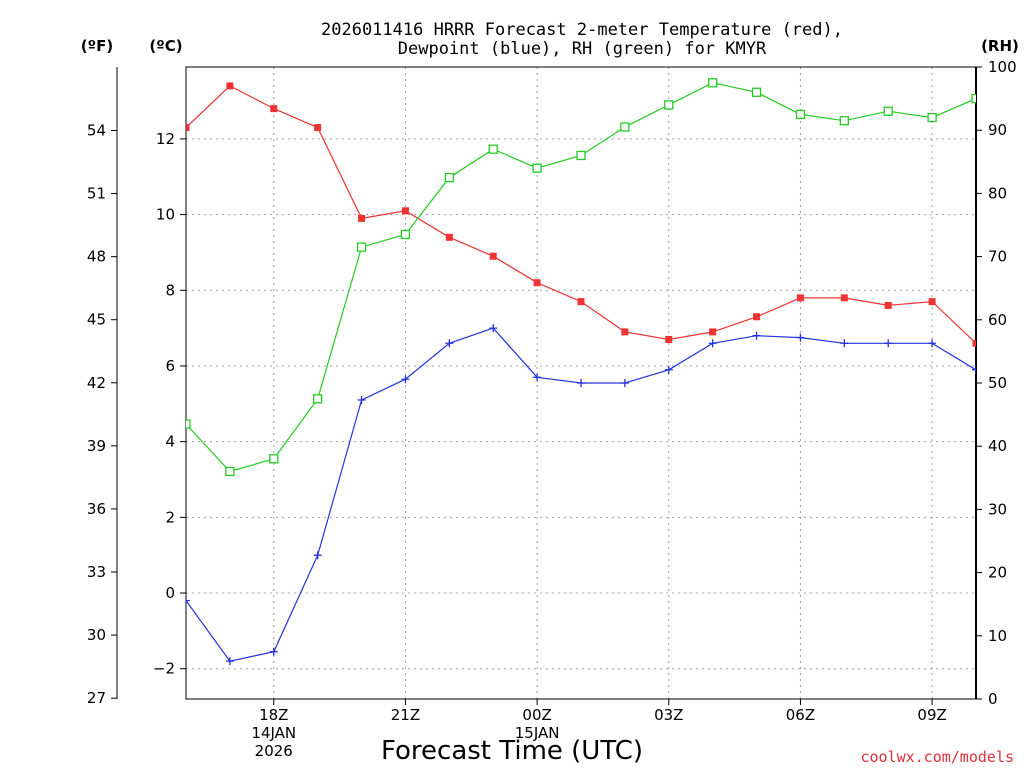 This screenshot has width=1024, height=768. I want to click on rh-tick-label: 30, so click(997, 509).